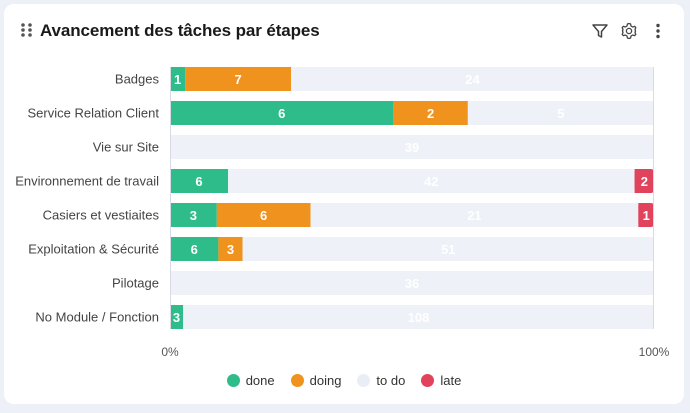 The image size is (690, 413). What do you see at coordinates (97, 317) in the screenshot?
I see `category-label: No Module / Fonction` at bounding box center [97, 317].